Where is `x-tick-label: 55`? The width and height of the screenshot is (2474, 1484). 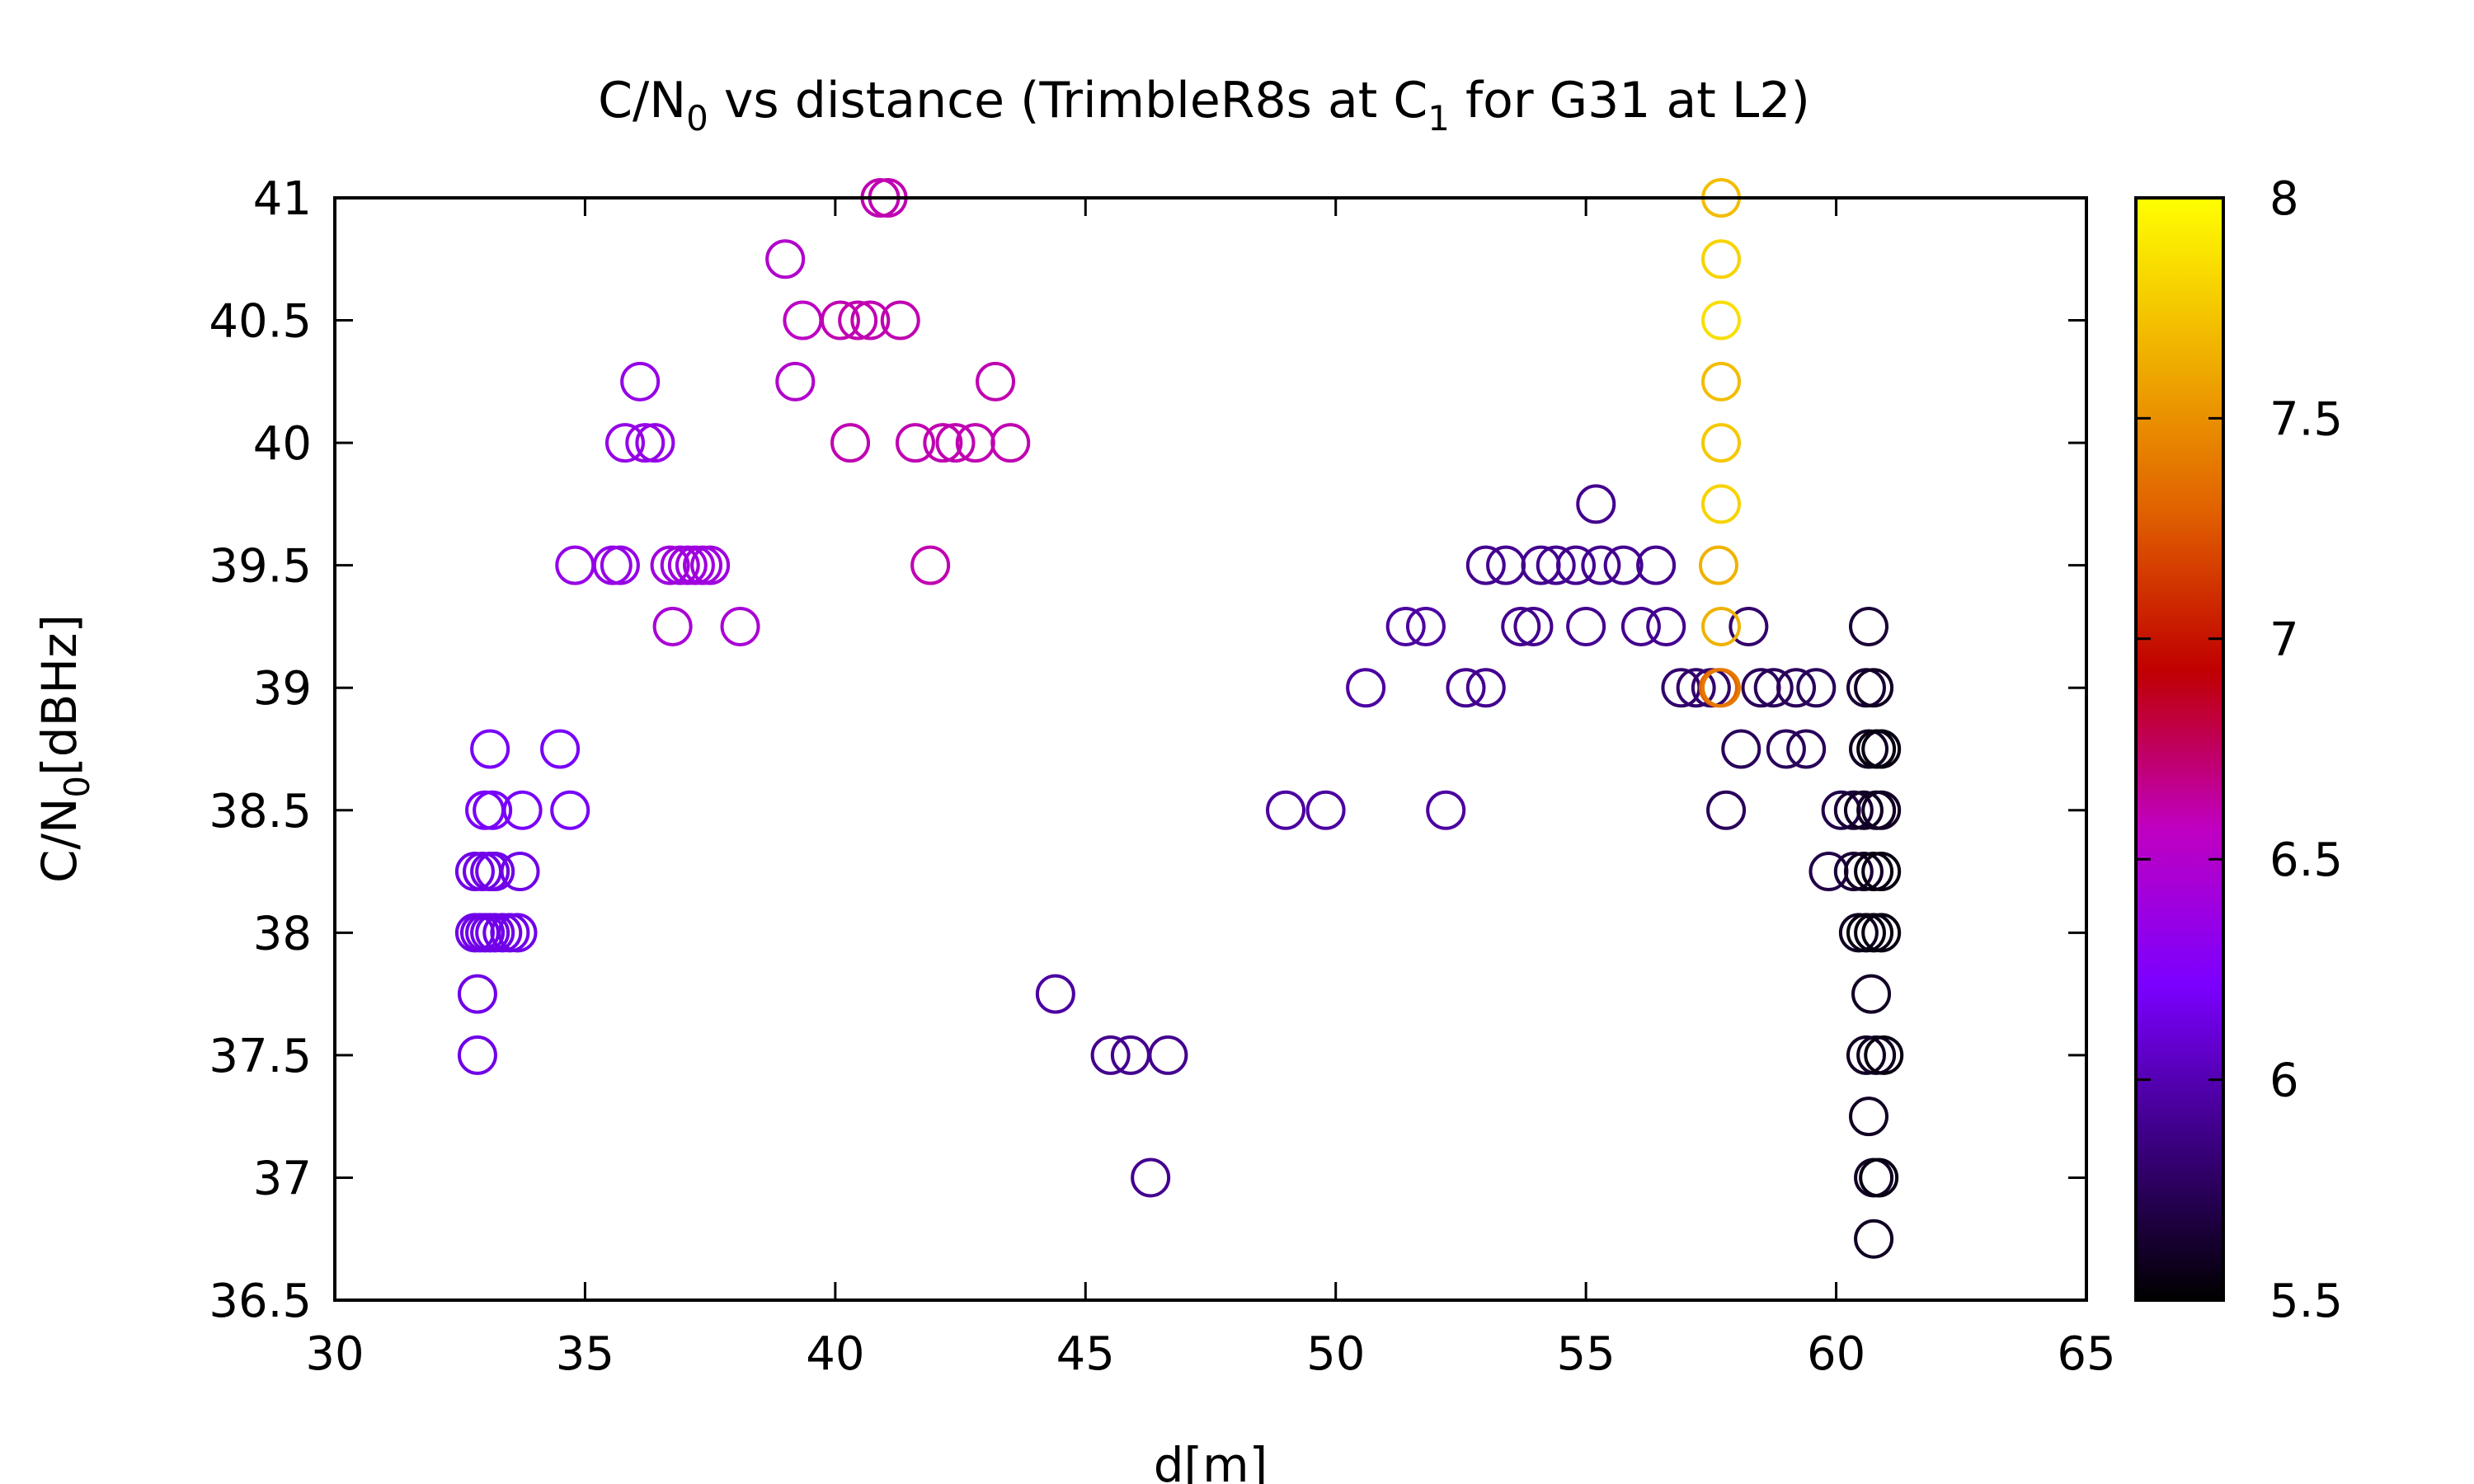 x-tick-label: 55 is located at coordinates (1586, 1354).